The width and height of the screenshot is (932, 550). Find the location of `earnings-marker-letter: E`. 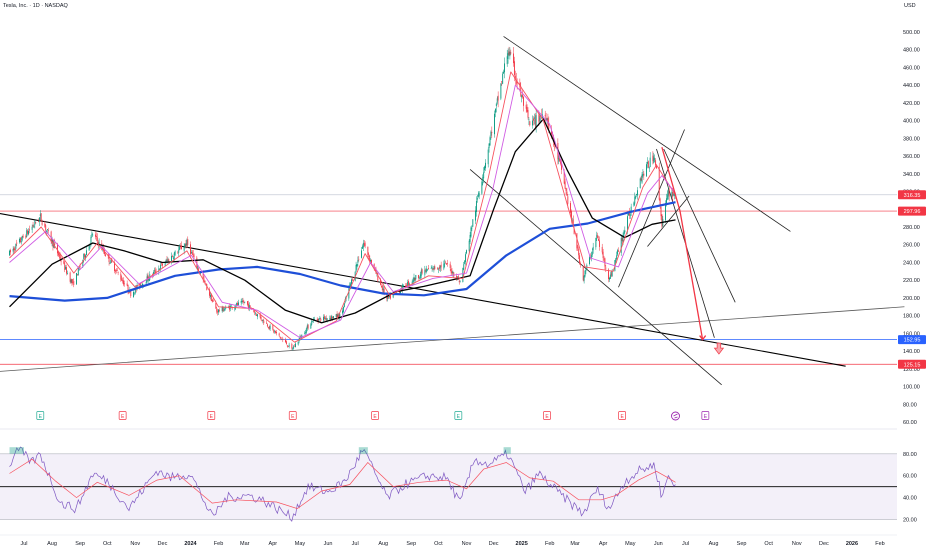

earnings-marker-letter: E is located at coordinates (41, 417).